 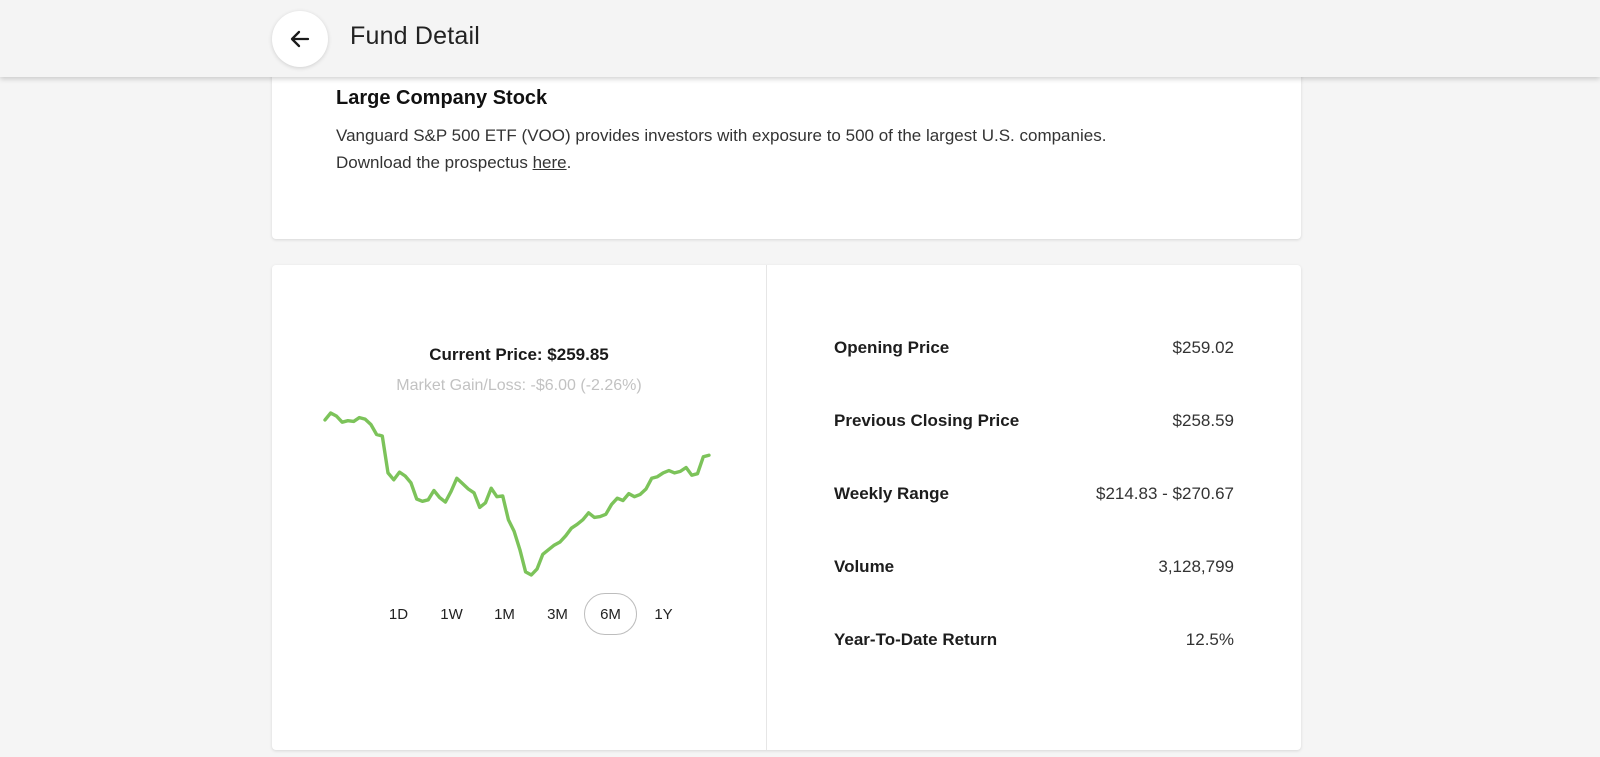 What do you see at coordinates (415, 36) in the screenshot?
I see `page-title: Fund Detail` at bounding box center [415, 36].